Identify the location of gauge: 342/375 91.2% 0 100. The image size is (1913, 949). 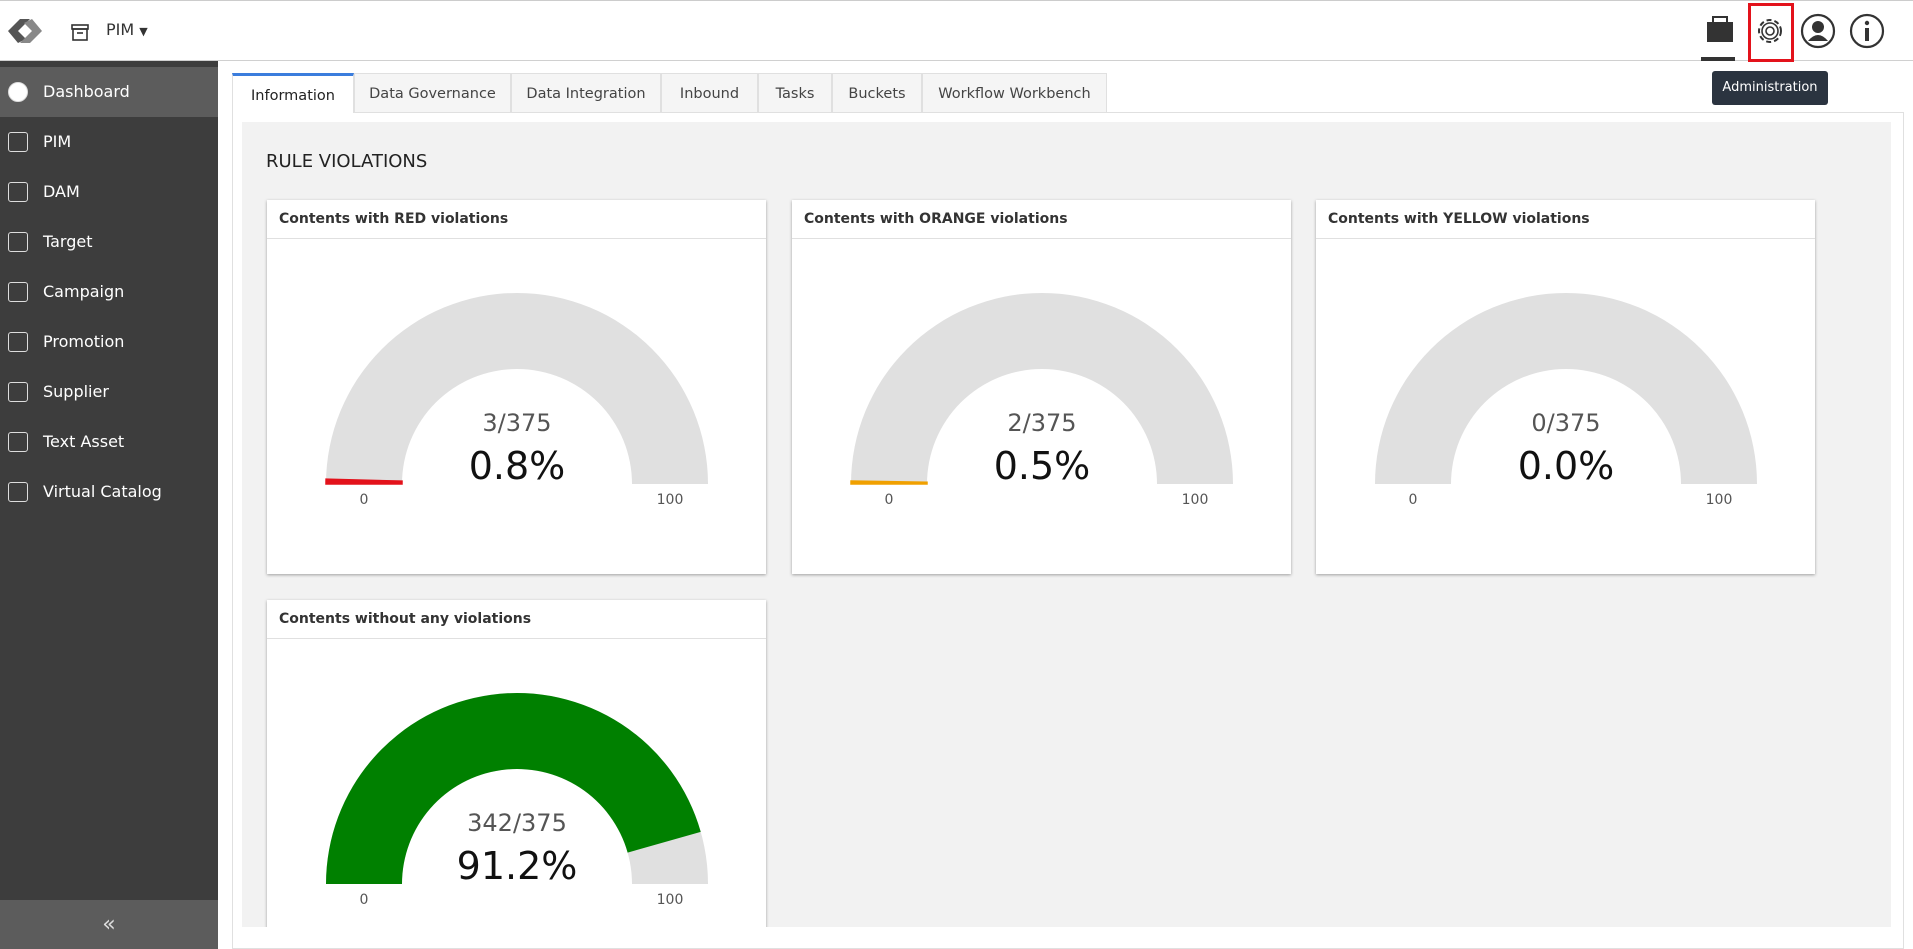
(517, 800).